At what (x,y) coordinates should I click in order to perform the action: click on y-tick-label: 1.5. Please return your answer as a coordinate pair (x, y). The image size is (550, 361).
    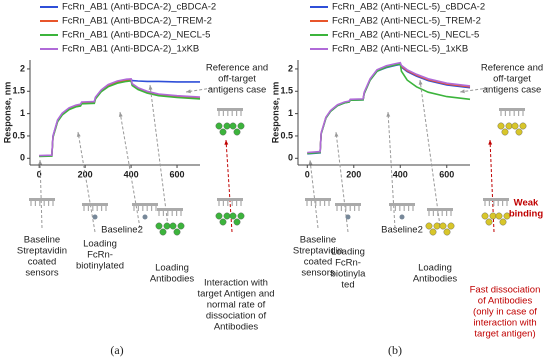
    Looking at the image, I should click on (18, 91).